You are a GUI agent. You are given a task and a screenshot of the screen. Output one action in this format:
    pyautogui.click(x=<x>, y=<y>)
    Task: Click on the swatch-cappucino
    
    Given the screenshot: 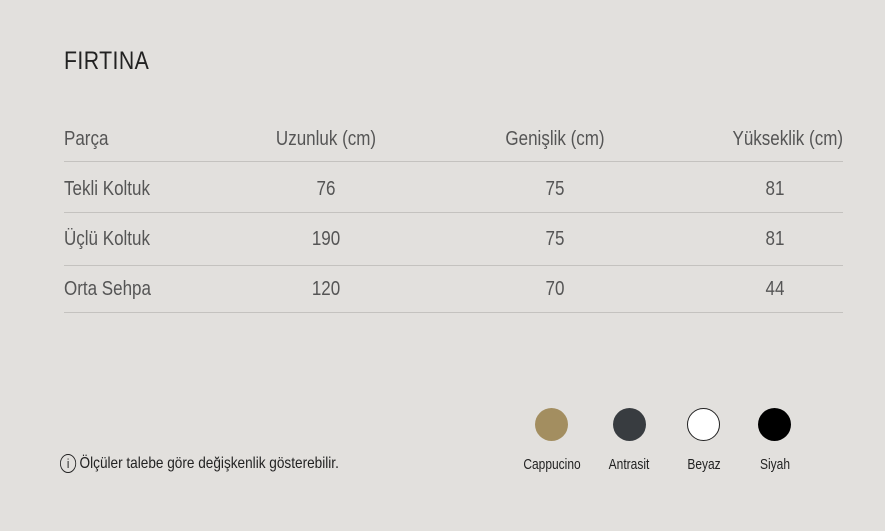 What is the action you would take?
    pyautogui.click(x=551, y=424)
    